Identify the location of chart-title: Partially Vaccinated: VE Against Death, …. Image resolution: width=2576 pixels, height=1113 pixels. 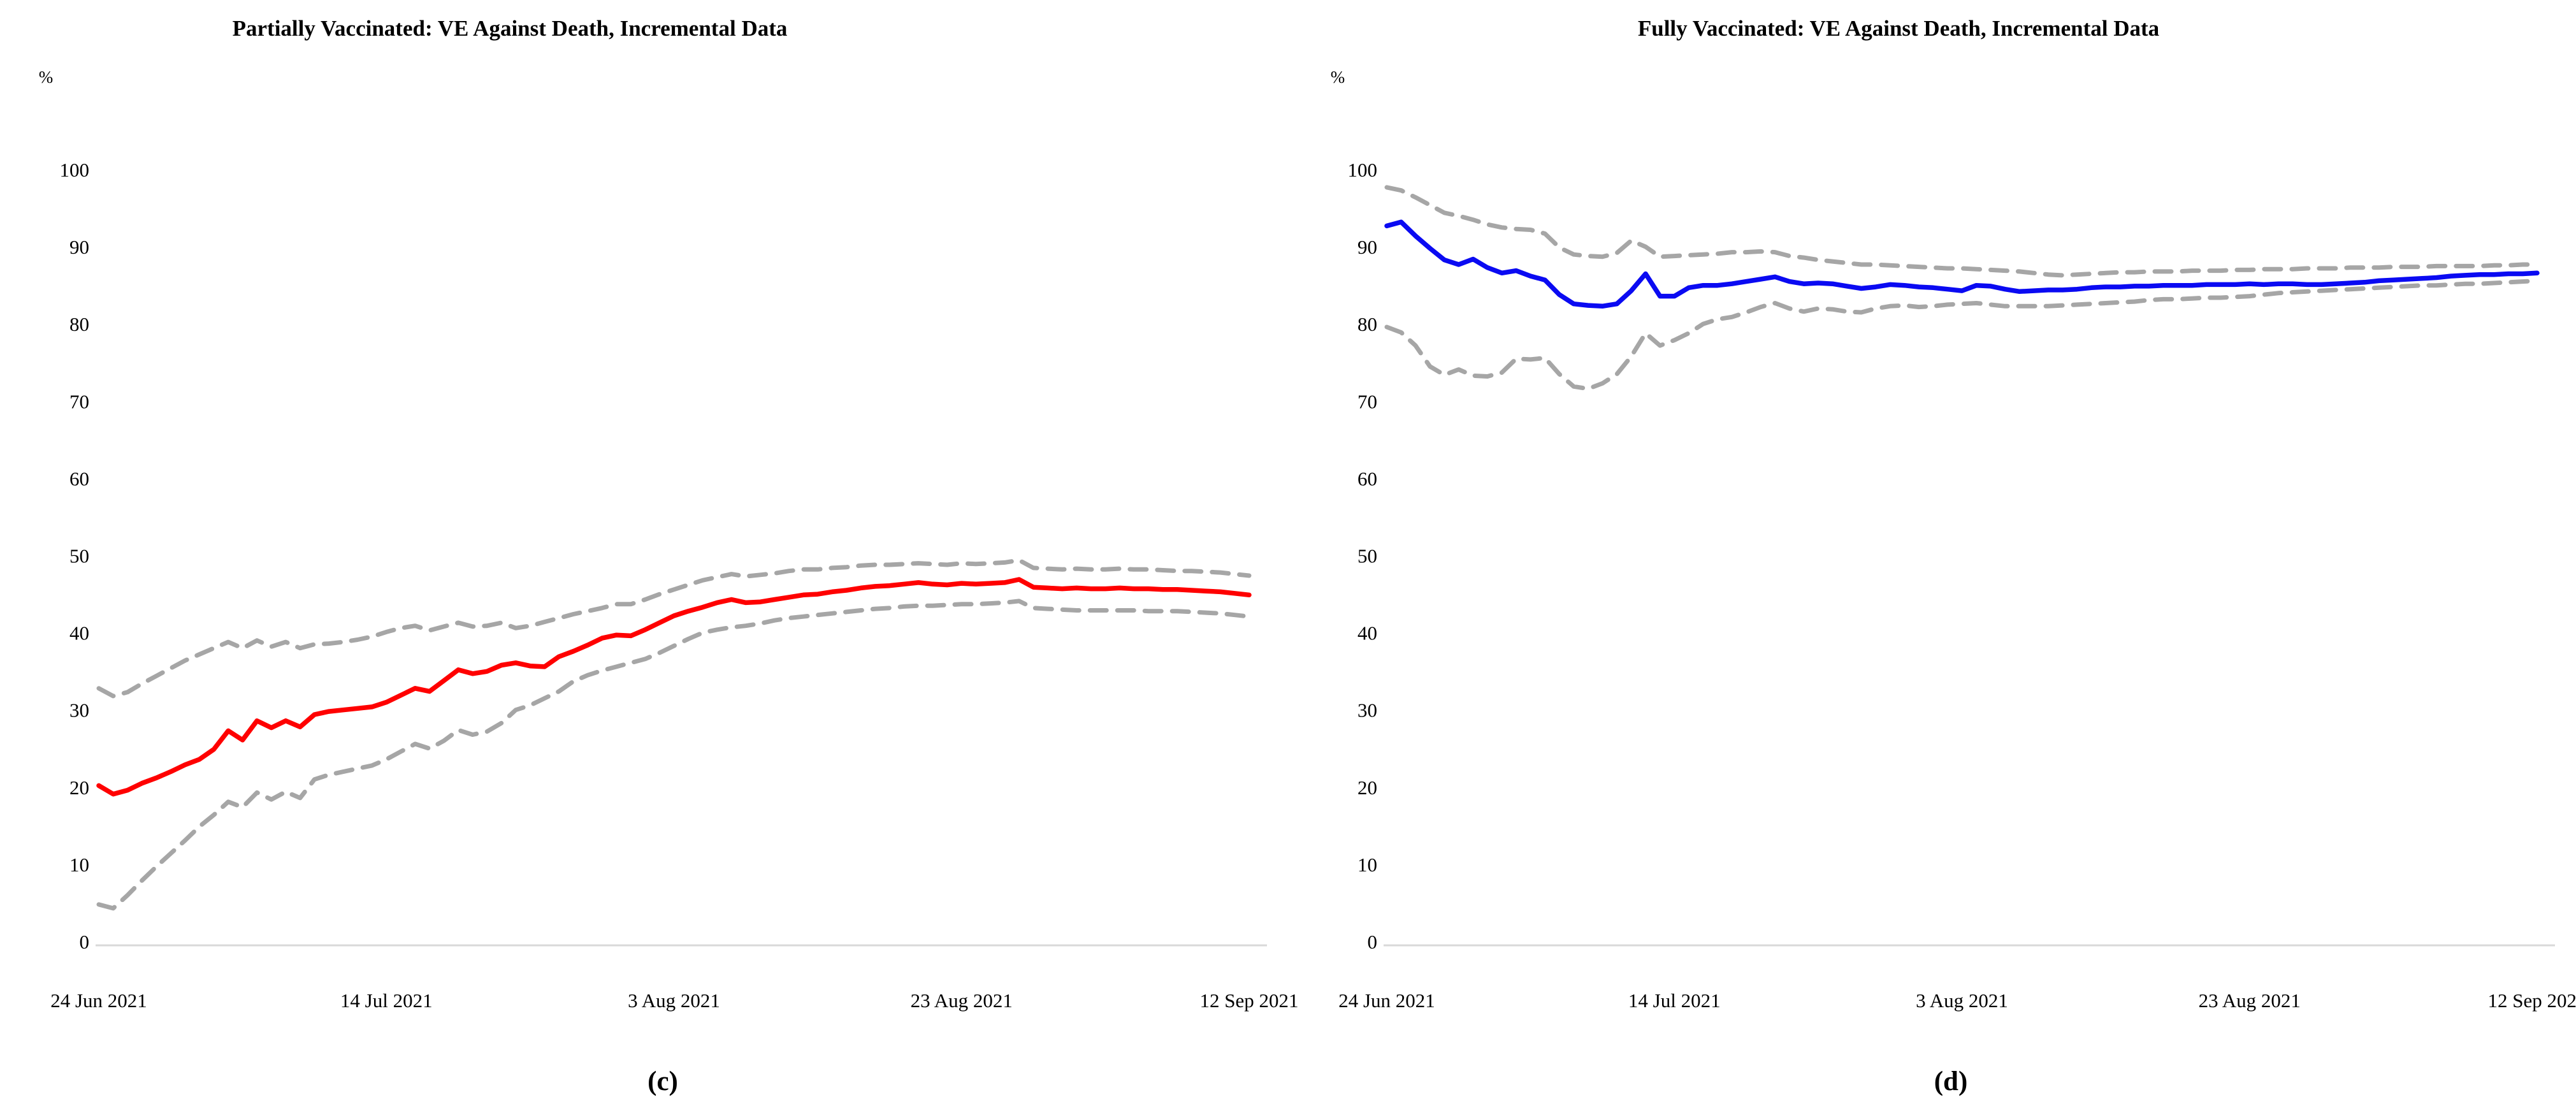
(510, 28).